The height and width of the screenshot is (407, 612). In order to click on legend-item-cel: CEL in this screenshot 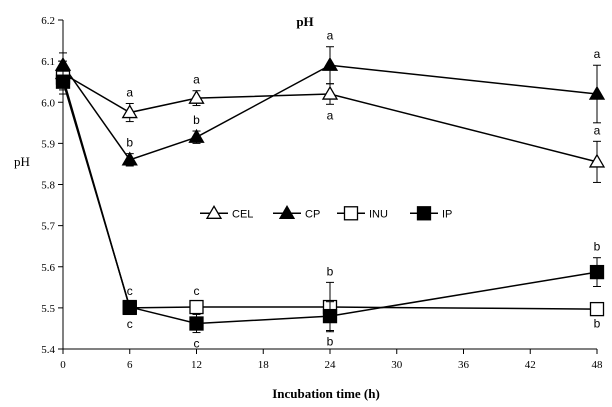, I will do `click(226, 212)`.